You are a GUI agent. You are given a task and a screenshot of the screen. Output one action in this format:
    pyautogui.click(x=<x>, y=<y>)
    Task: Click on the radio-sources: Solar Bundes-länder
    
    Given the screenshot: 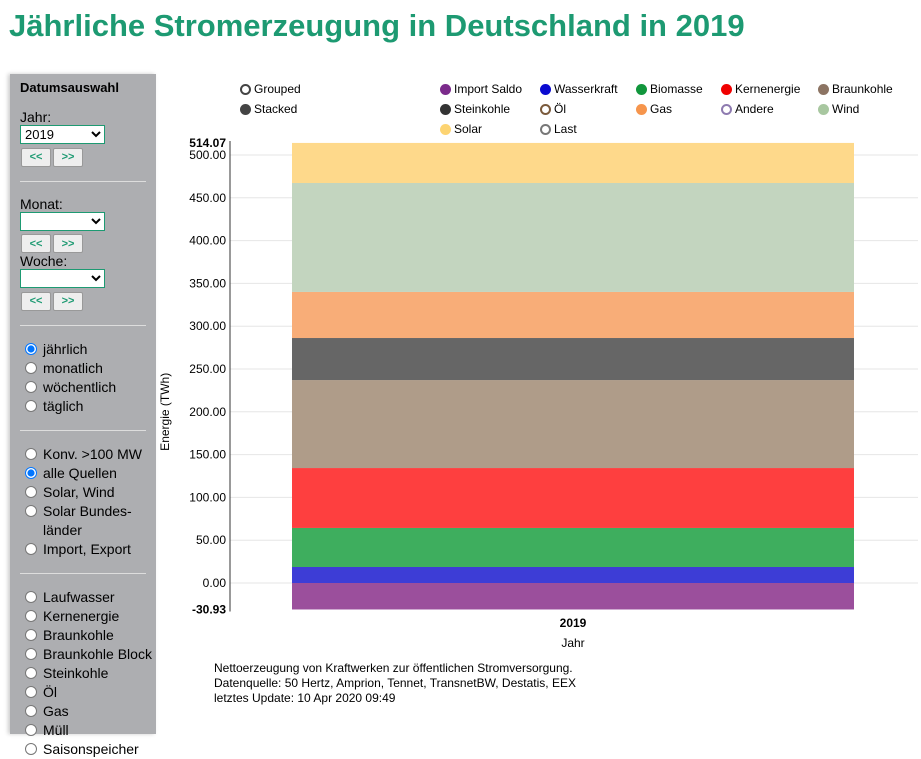 What is the action you would take?
    pyautogui.click(x=90, y=521)
    